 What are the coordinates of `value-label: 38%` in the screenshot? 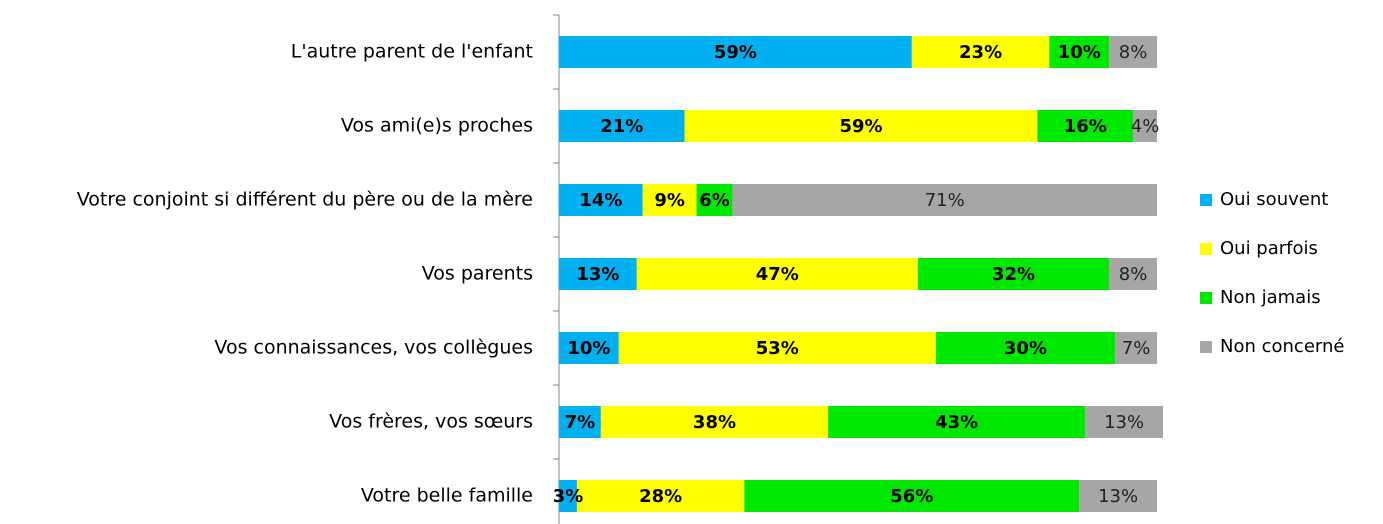 It's located at (714, 422).